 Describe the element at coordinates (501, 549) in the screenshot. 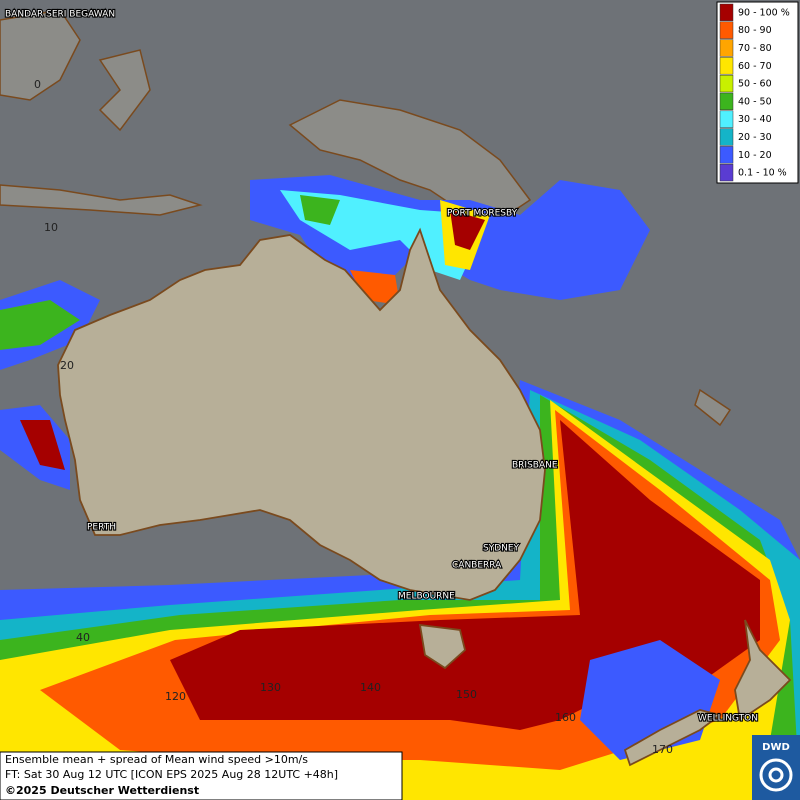

I see `city-label: SYDNEY` at that location.